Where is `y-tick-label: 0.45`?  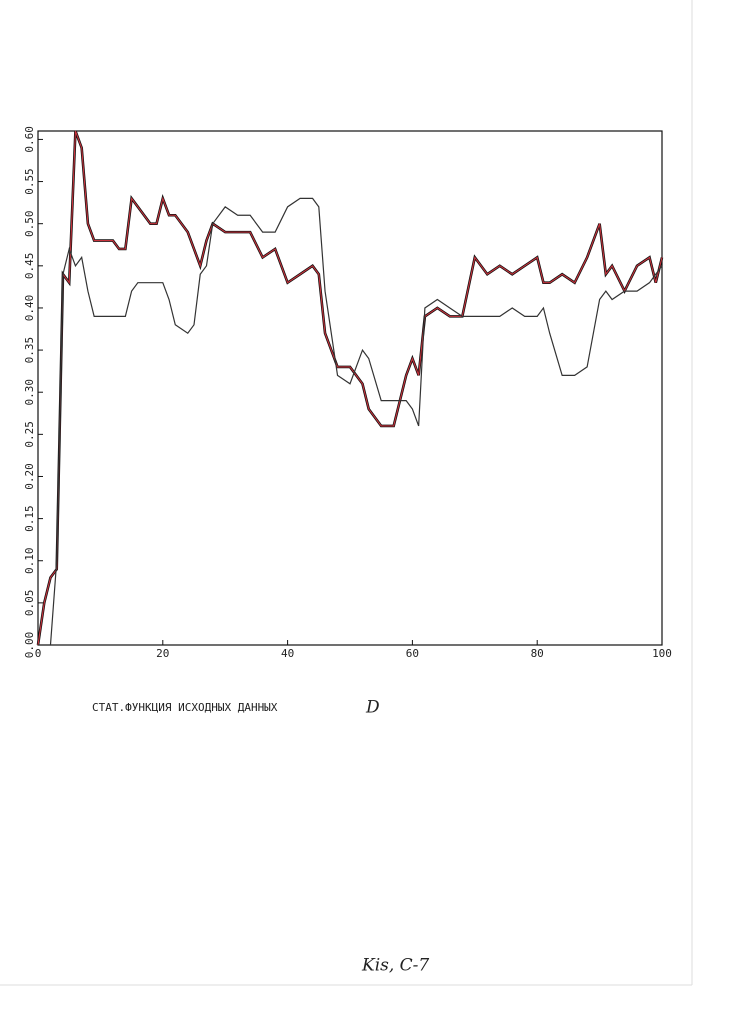
y-tick-label: 0.45 is located at coordinates (29, 266).